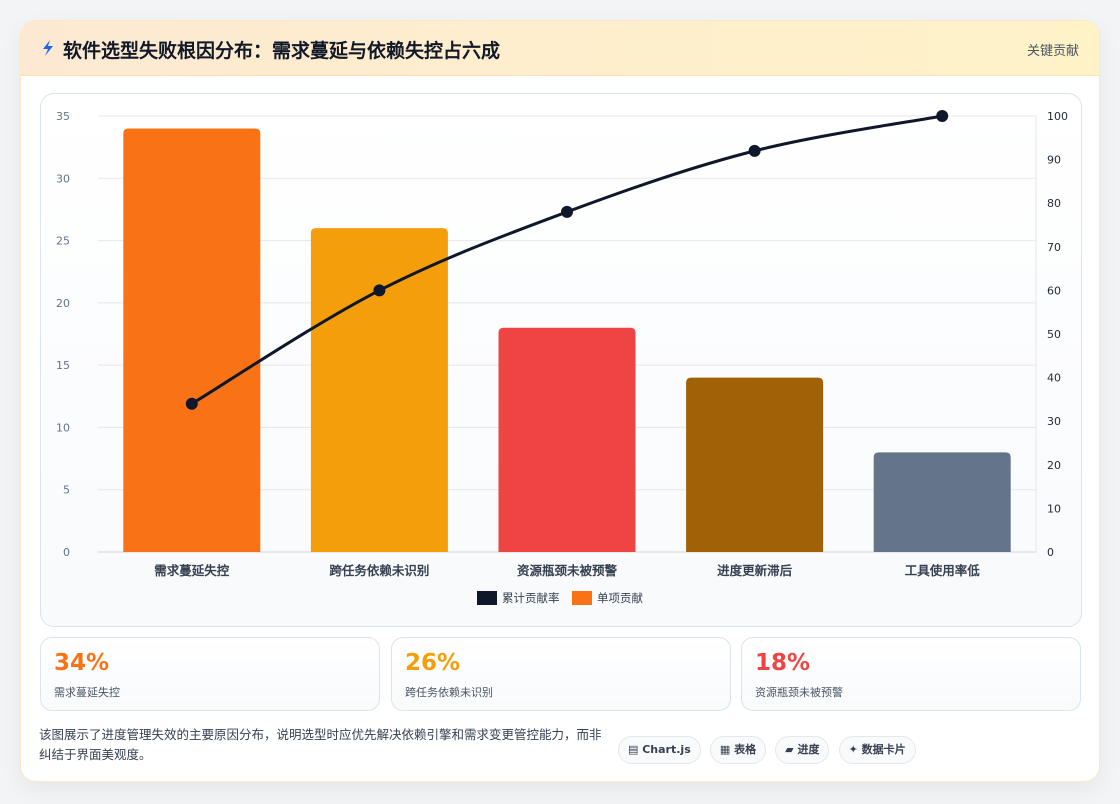 Image resolution: width=1120 pixels, height=804 pixels. Describe the element at coordinates (1054, 465) in the screenshot. I see `y-right-tick-label: 20` at that location.